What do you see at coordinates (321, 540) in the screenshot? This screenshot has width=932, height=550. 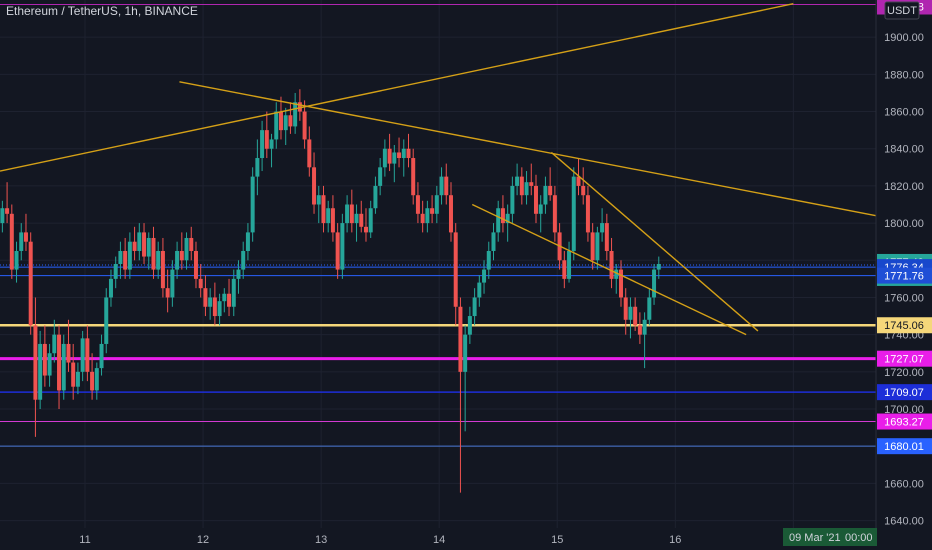 I see `x-tick-label: 13` at bounding box center [321, 540].